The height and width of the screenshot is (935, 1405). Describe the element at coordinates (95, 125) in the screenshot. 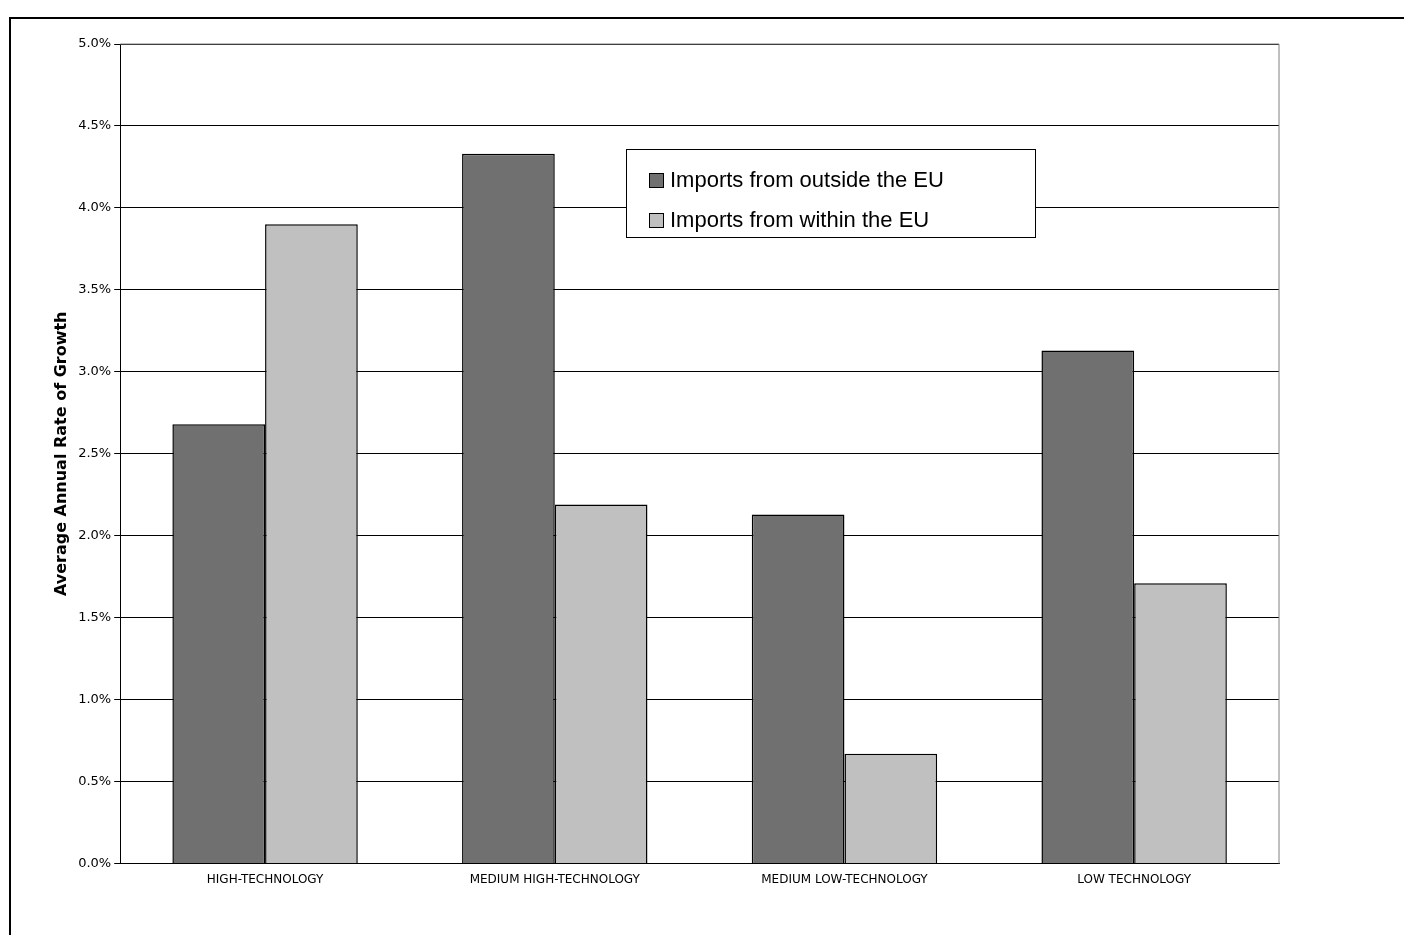

I see `y-tick-label: 4.5%` at that location.